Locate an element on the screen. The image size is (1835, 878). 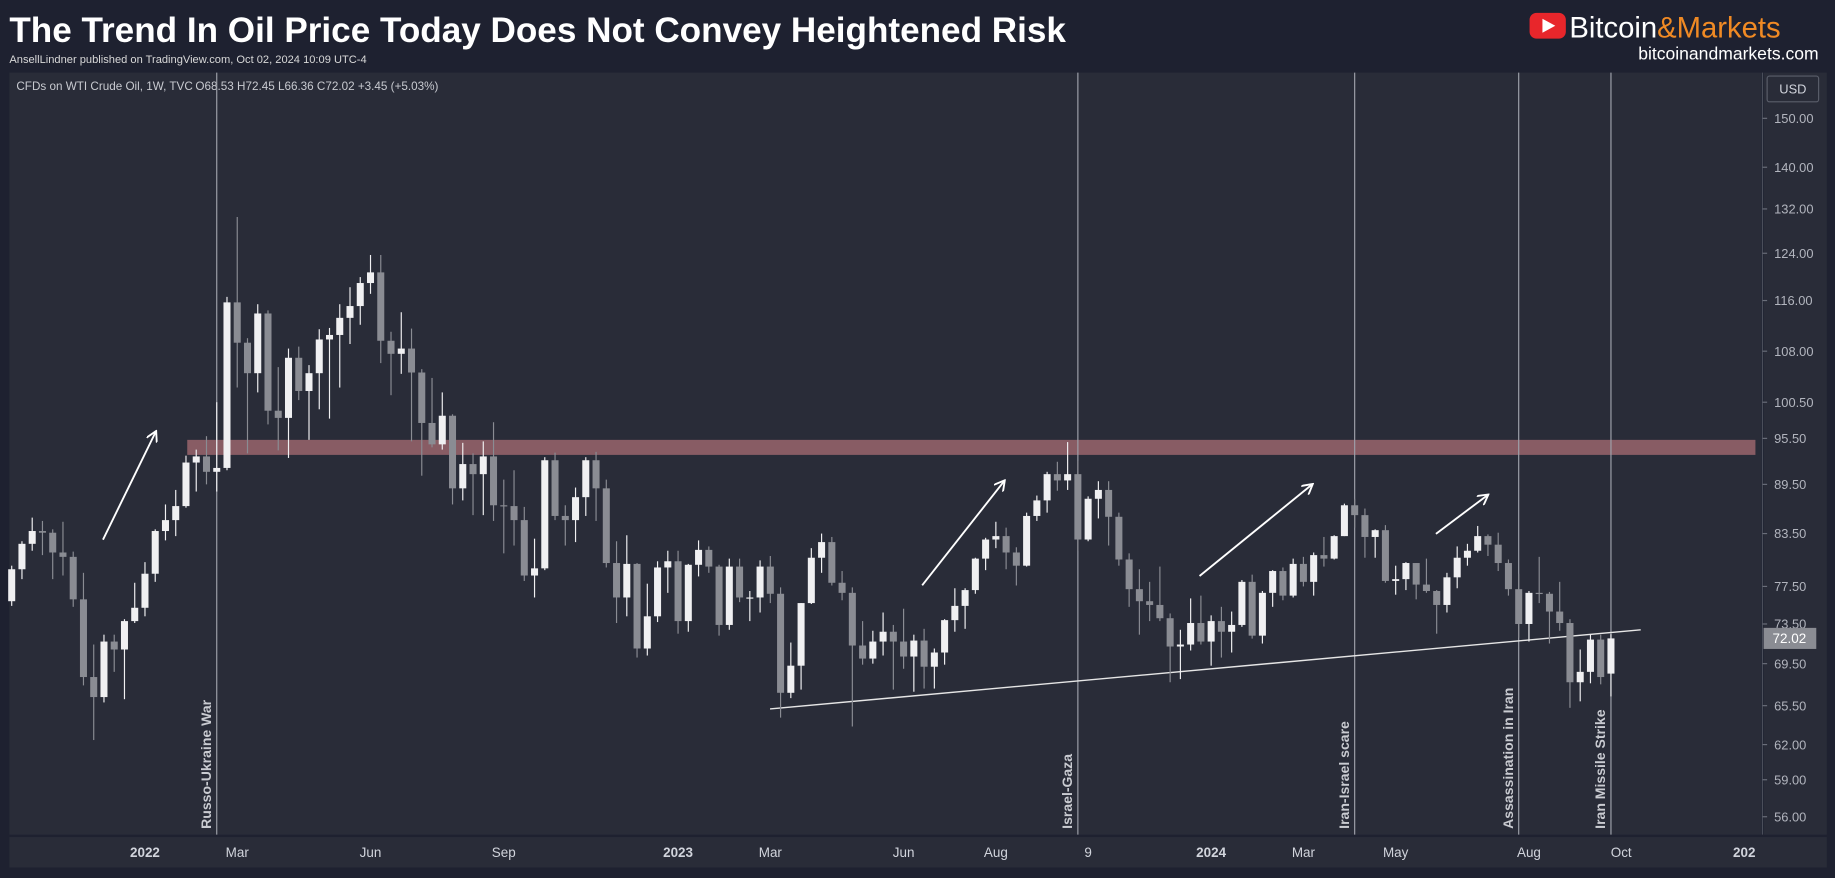
y-tick-label: 83.50 is located at coordinates (1790, 533).